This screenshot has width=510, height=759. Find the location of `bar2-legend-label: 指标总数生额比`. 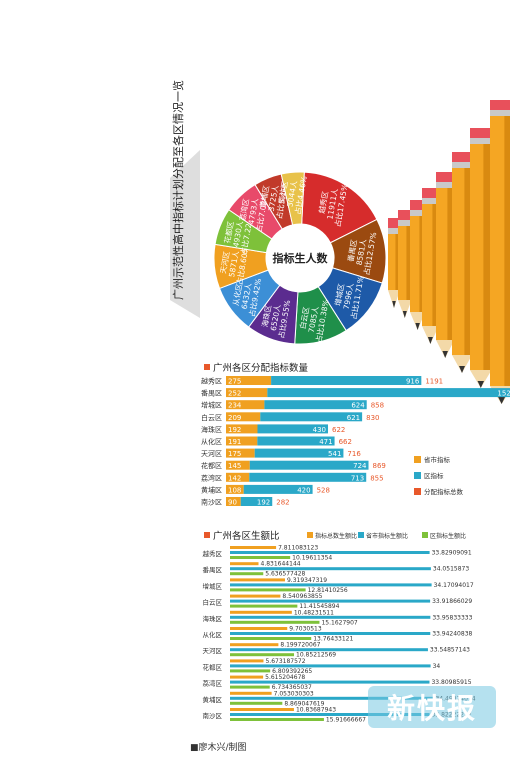

bar2-legend-label: 指标总数生额比 is located at coordinates (336, 536).